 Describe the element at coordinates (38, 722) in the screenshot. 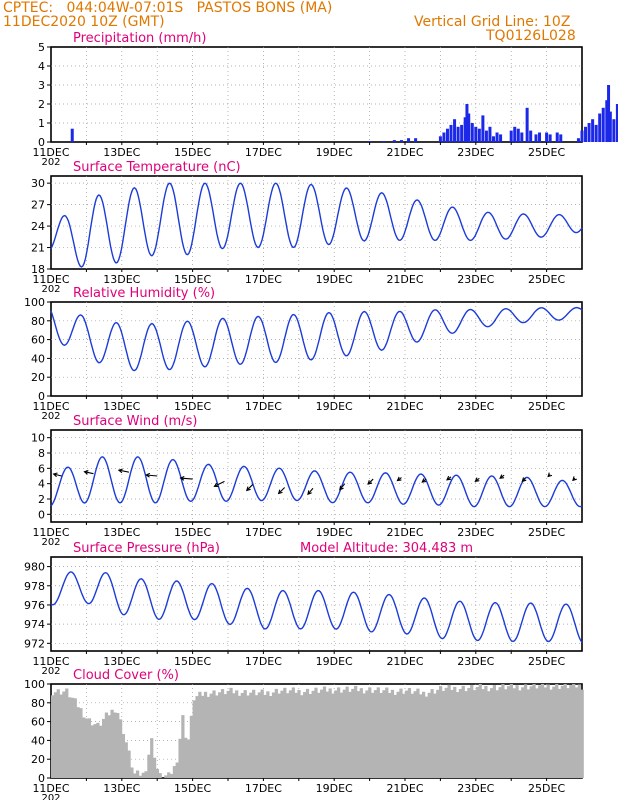

I see `y-tick-label: 60` at that location.